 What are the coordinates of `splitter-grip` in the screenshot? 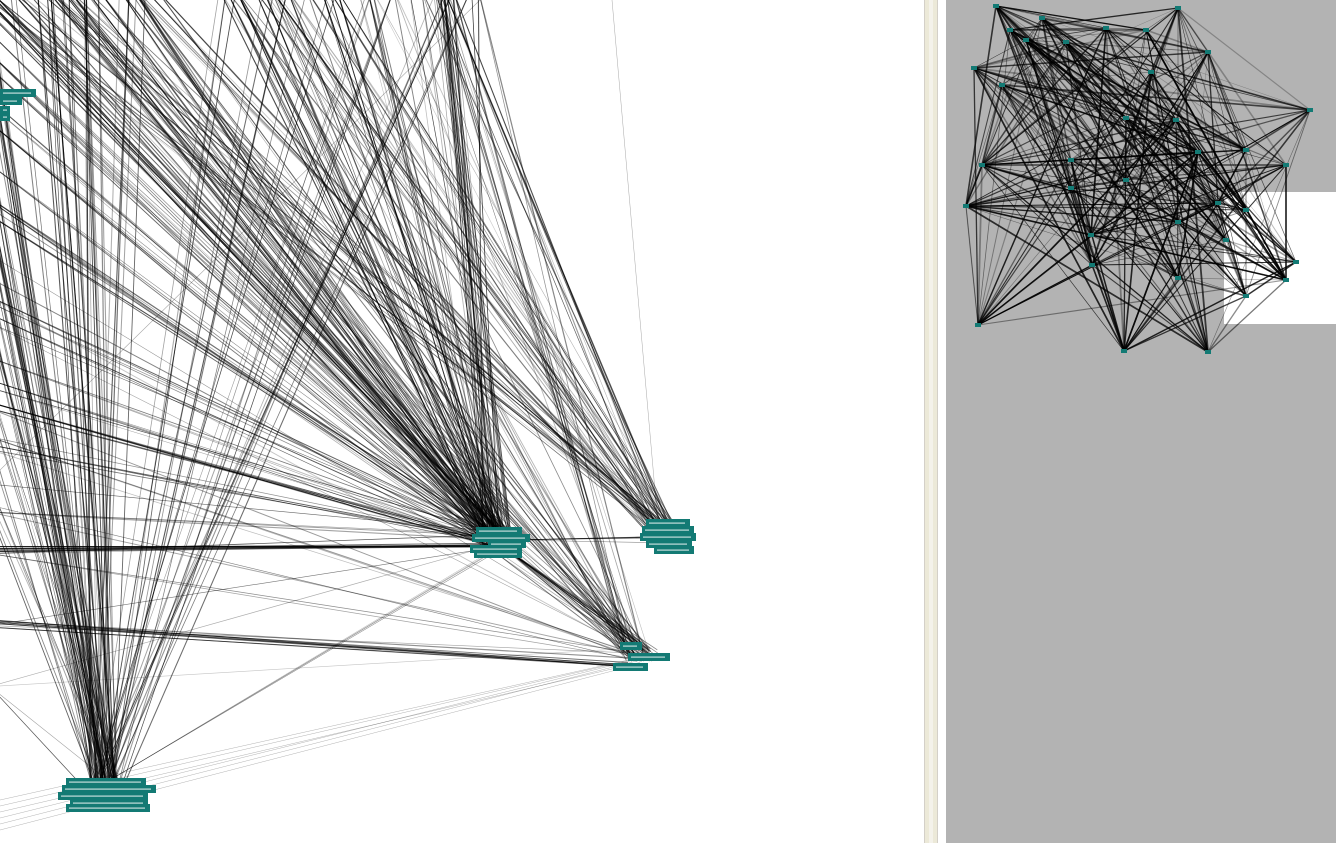 It's located at (931, 421).